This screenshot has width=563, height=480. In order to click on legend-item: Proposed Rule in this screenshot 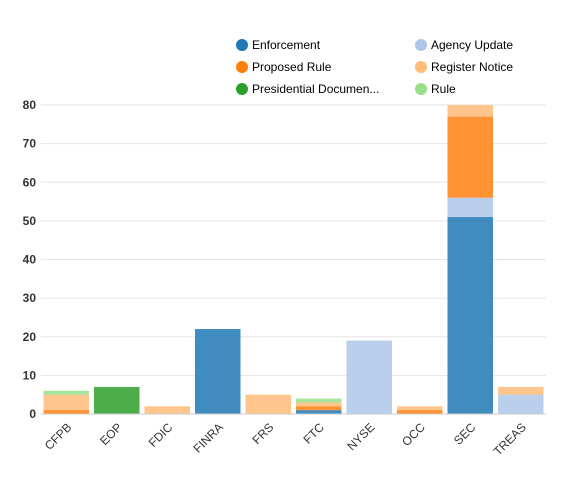, I will do `click(284, 67)`.